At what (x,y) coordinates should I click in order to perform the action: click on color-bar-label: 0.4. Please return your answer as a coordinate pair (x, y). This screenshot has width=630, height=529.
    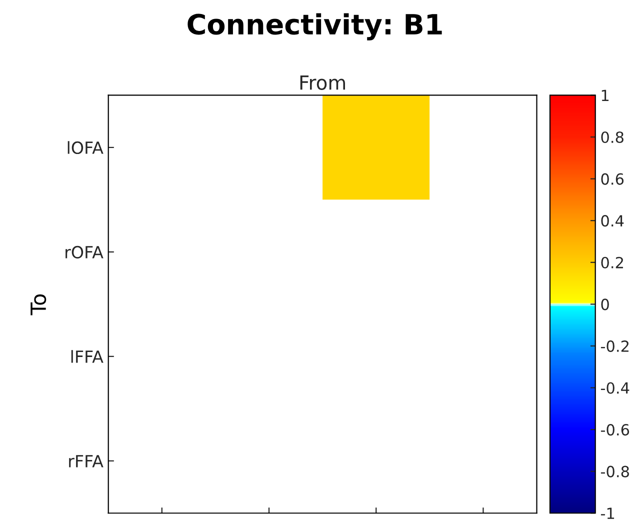
    Looking at the image, I should click on (612, 221).